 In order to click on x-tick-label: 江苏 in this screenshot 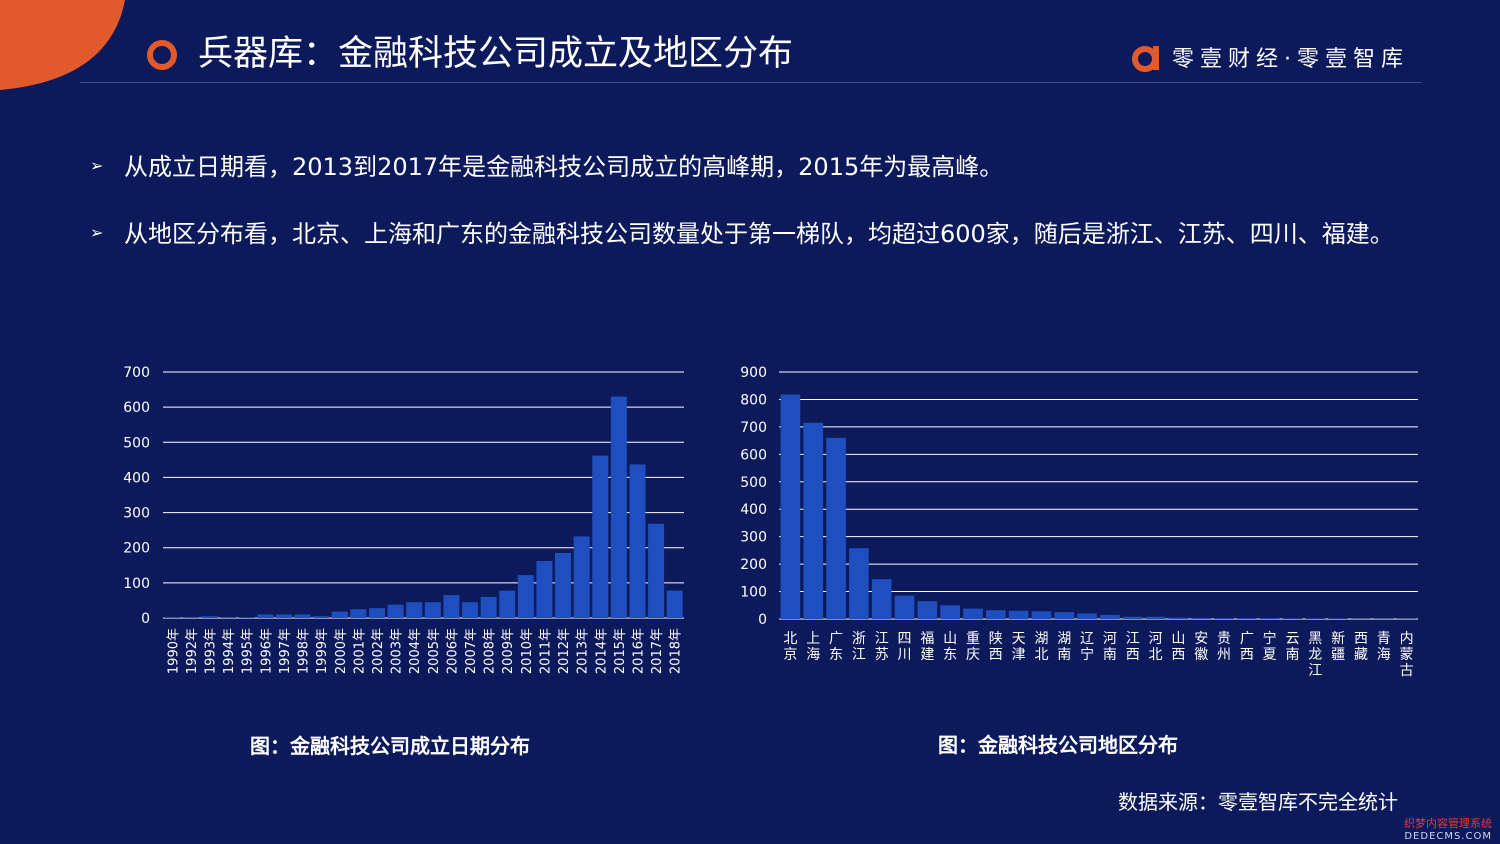, I will do `click(882, 647)`.